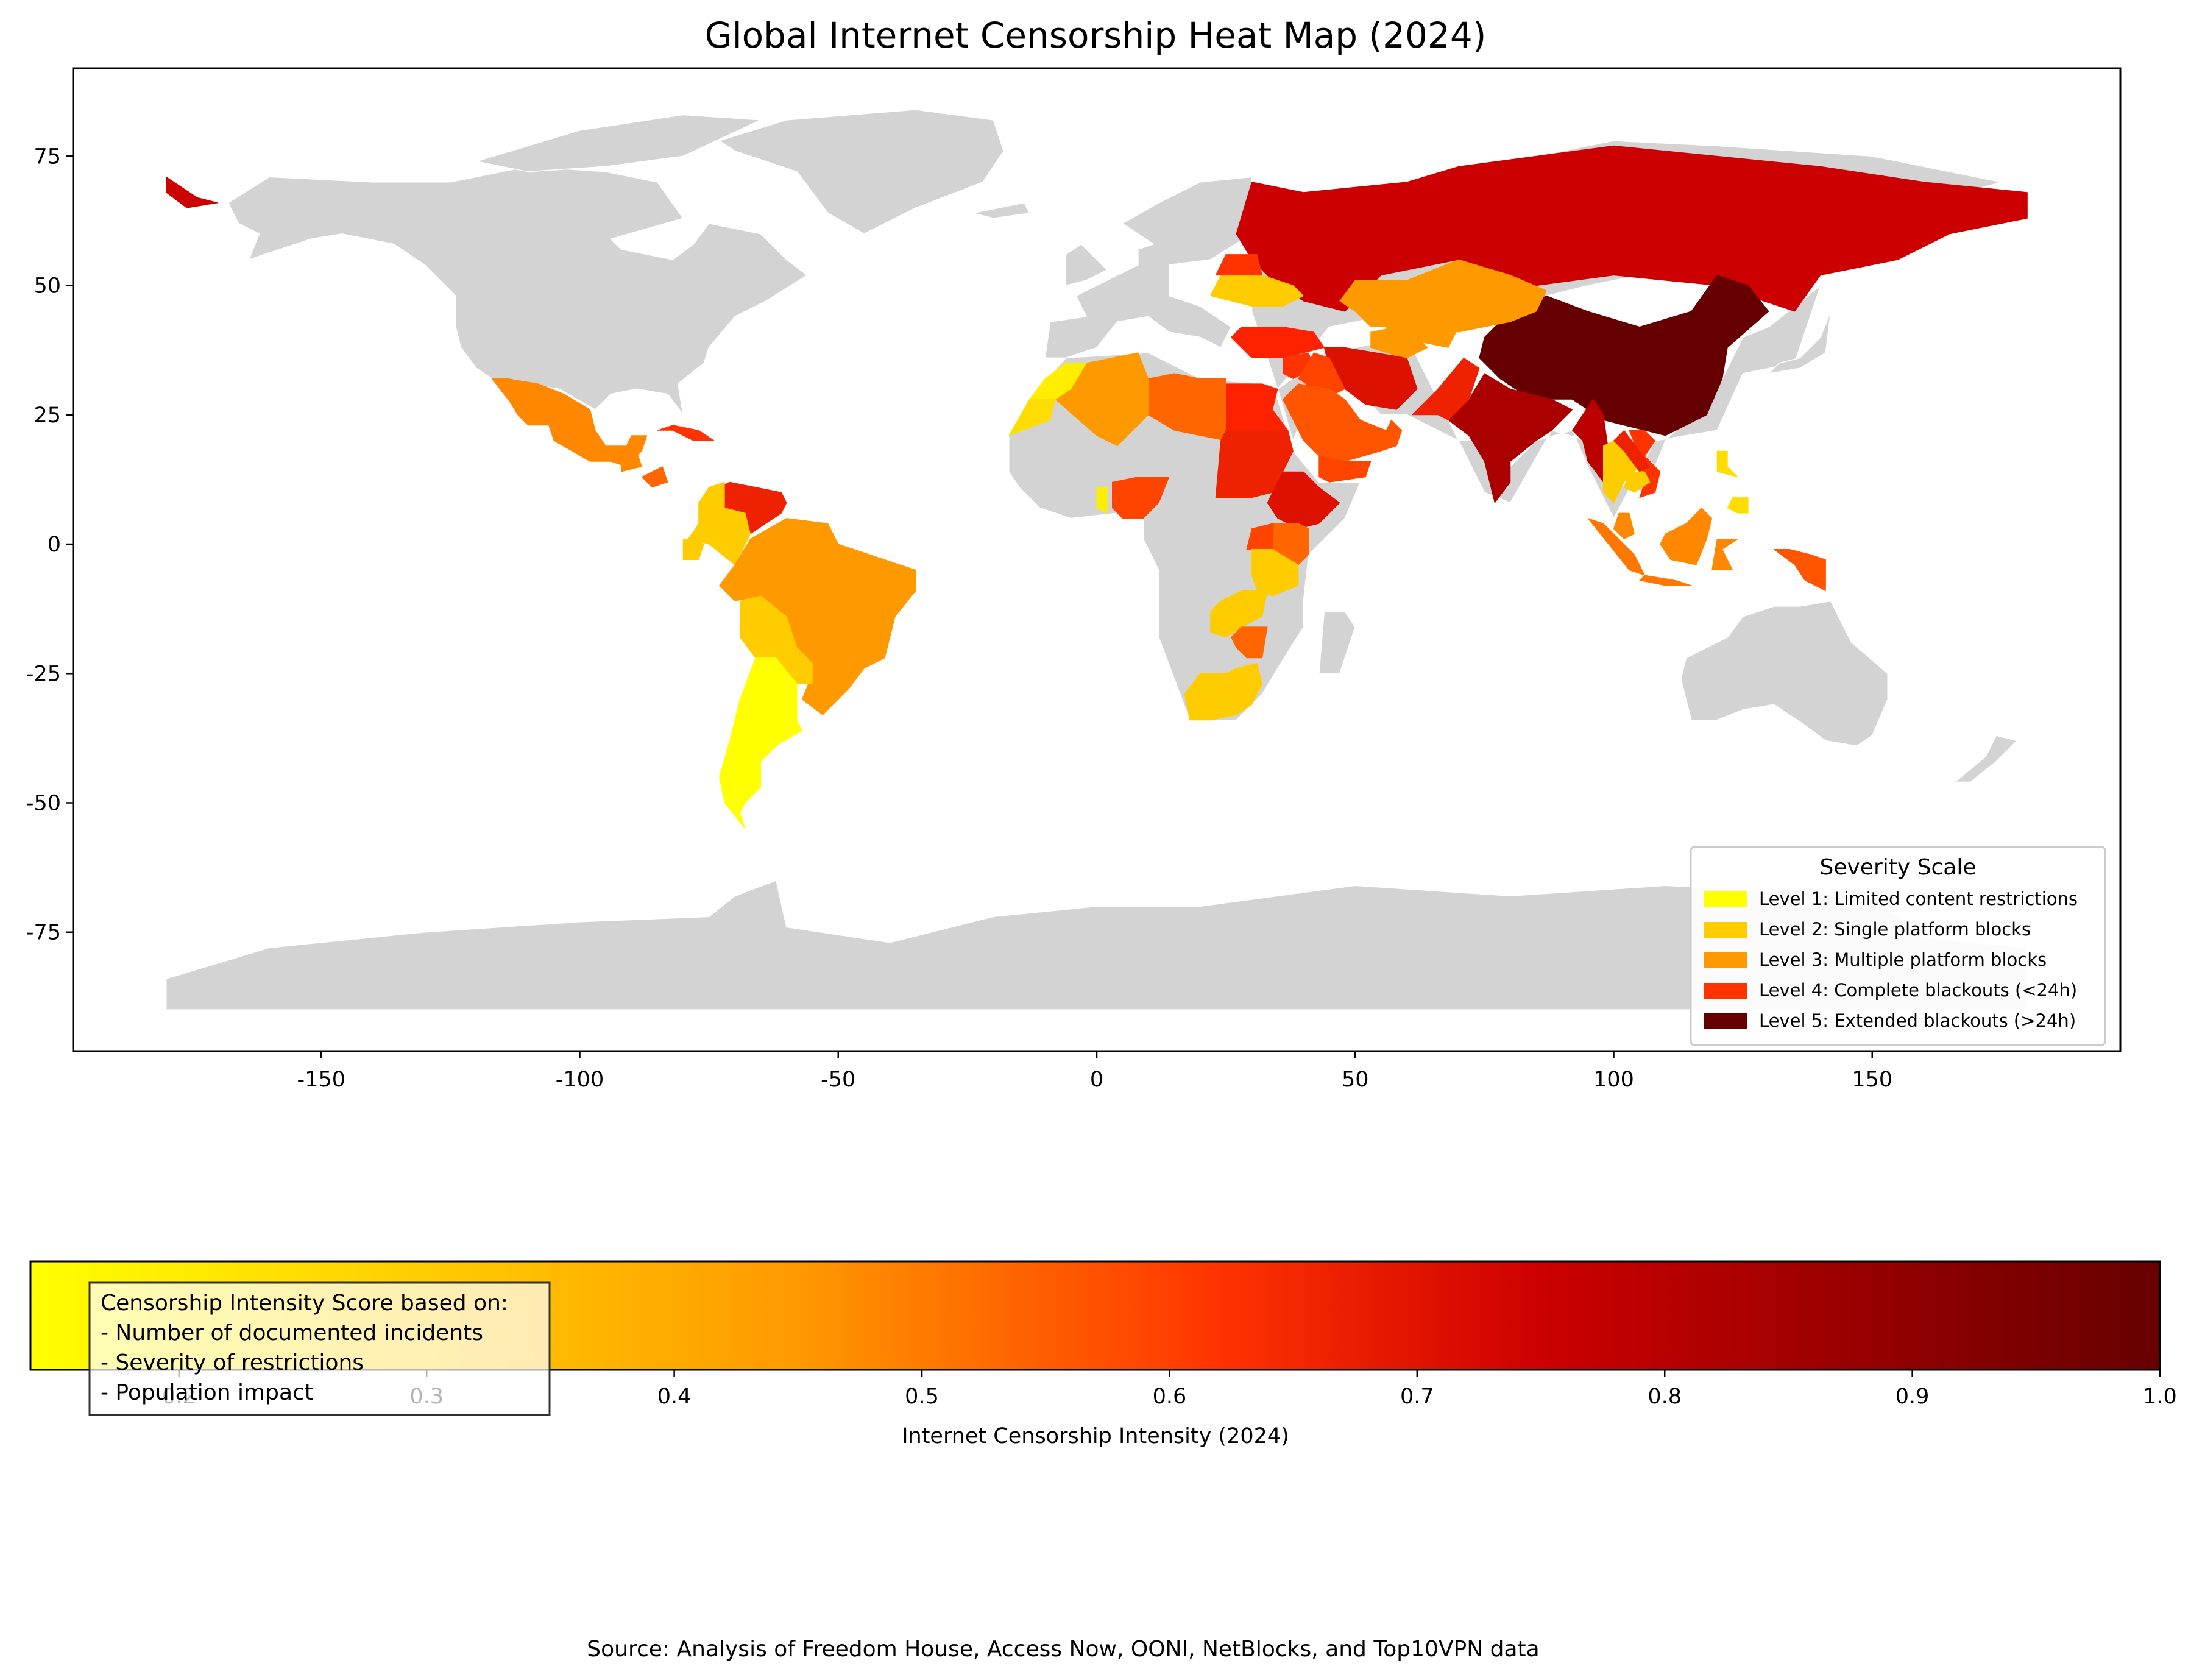  I want to click on colorbar-tick-label: 0.7, so click(1417, 1396).